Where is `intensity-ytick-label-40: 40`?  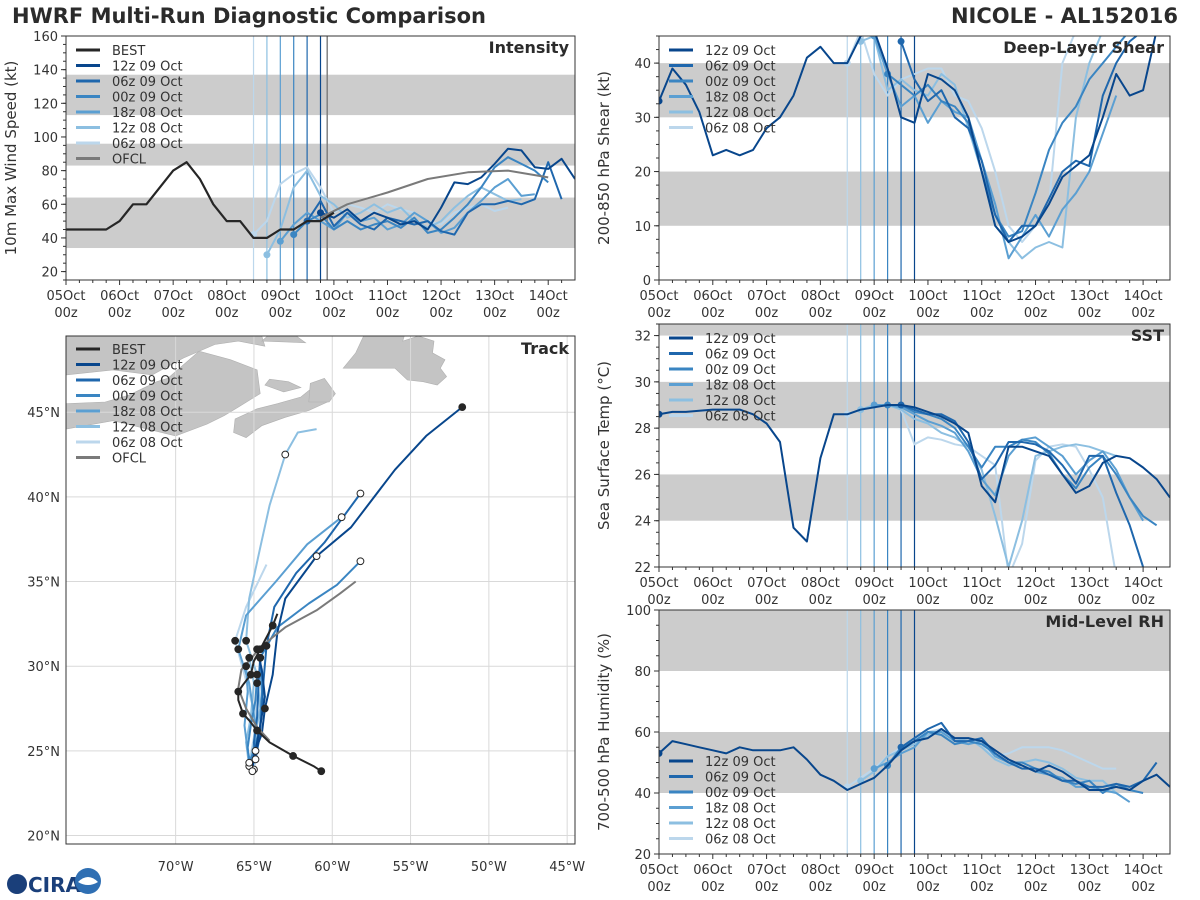
intensity-ytick-label-40: 40 is located at coordinates (49, 239).